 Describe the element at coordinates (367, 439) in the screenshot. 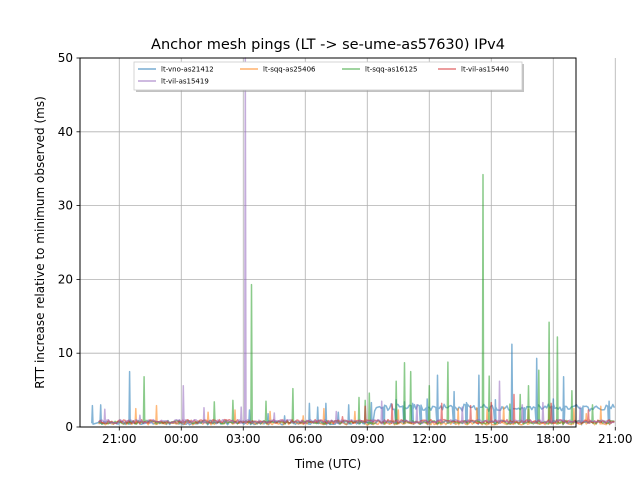

I see `x-tick-label: 09:00` at that location.